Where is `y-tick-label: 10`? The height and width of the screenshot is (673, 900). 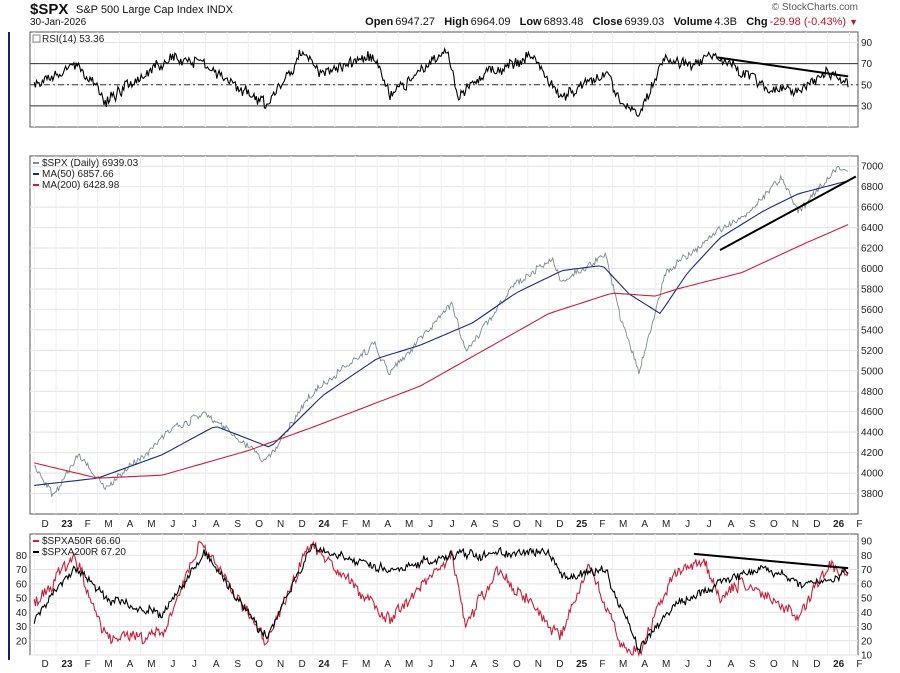
y-tick-label: 10 is located at coordinates (867, 656).